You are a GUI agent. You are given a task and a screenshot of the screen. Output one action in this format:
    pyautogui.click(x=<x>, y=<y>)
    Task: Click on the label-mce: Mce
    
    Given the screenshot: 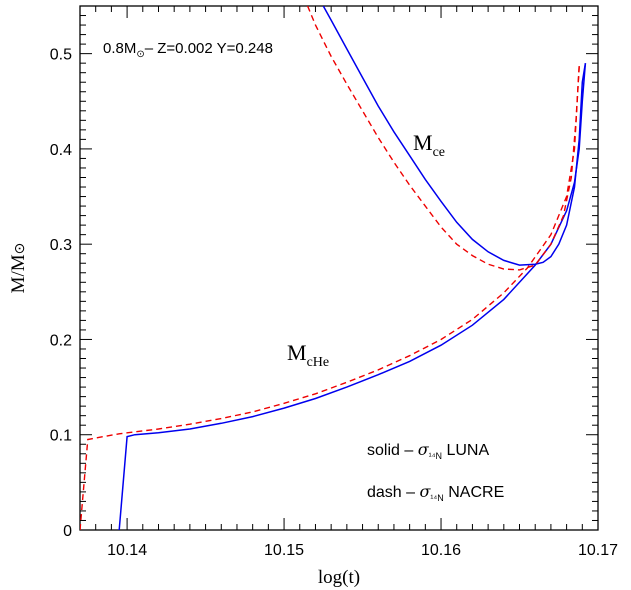 What is the action you would take?
    pyautogui.click(x=429, y=145)
    